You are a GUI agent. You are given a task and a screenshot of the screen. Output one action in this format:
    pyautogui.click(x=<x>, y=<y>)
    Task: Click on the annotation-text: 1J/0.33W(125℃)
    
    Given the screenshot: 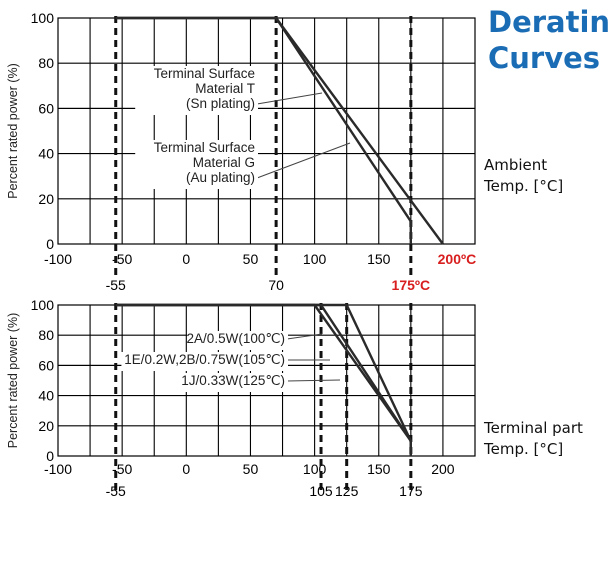 What is the action you would take?
    pyautogui.click(x=233, y=380)
    